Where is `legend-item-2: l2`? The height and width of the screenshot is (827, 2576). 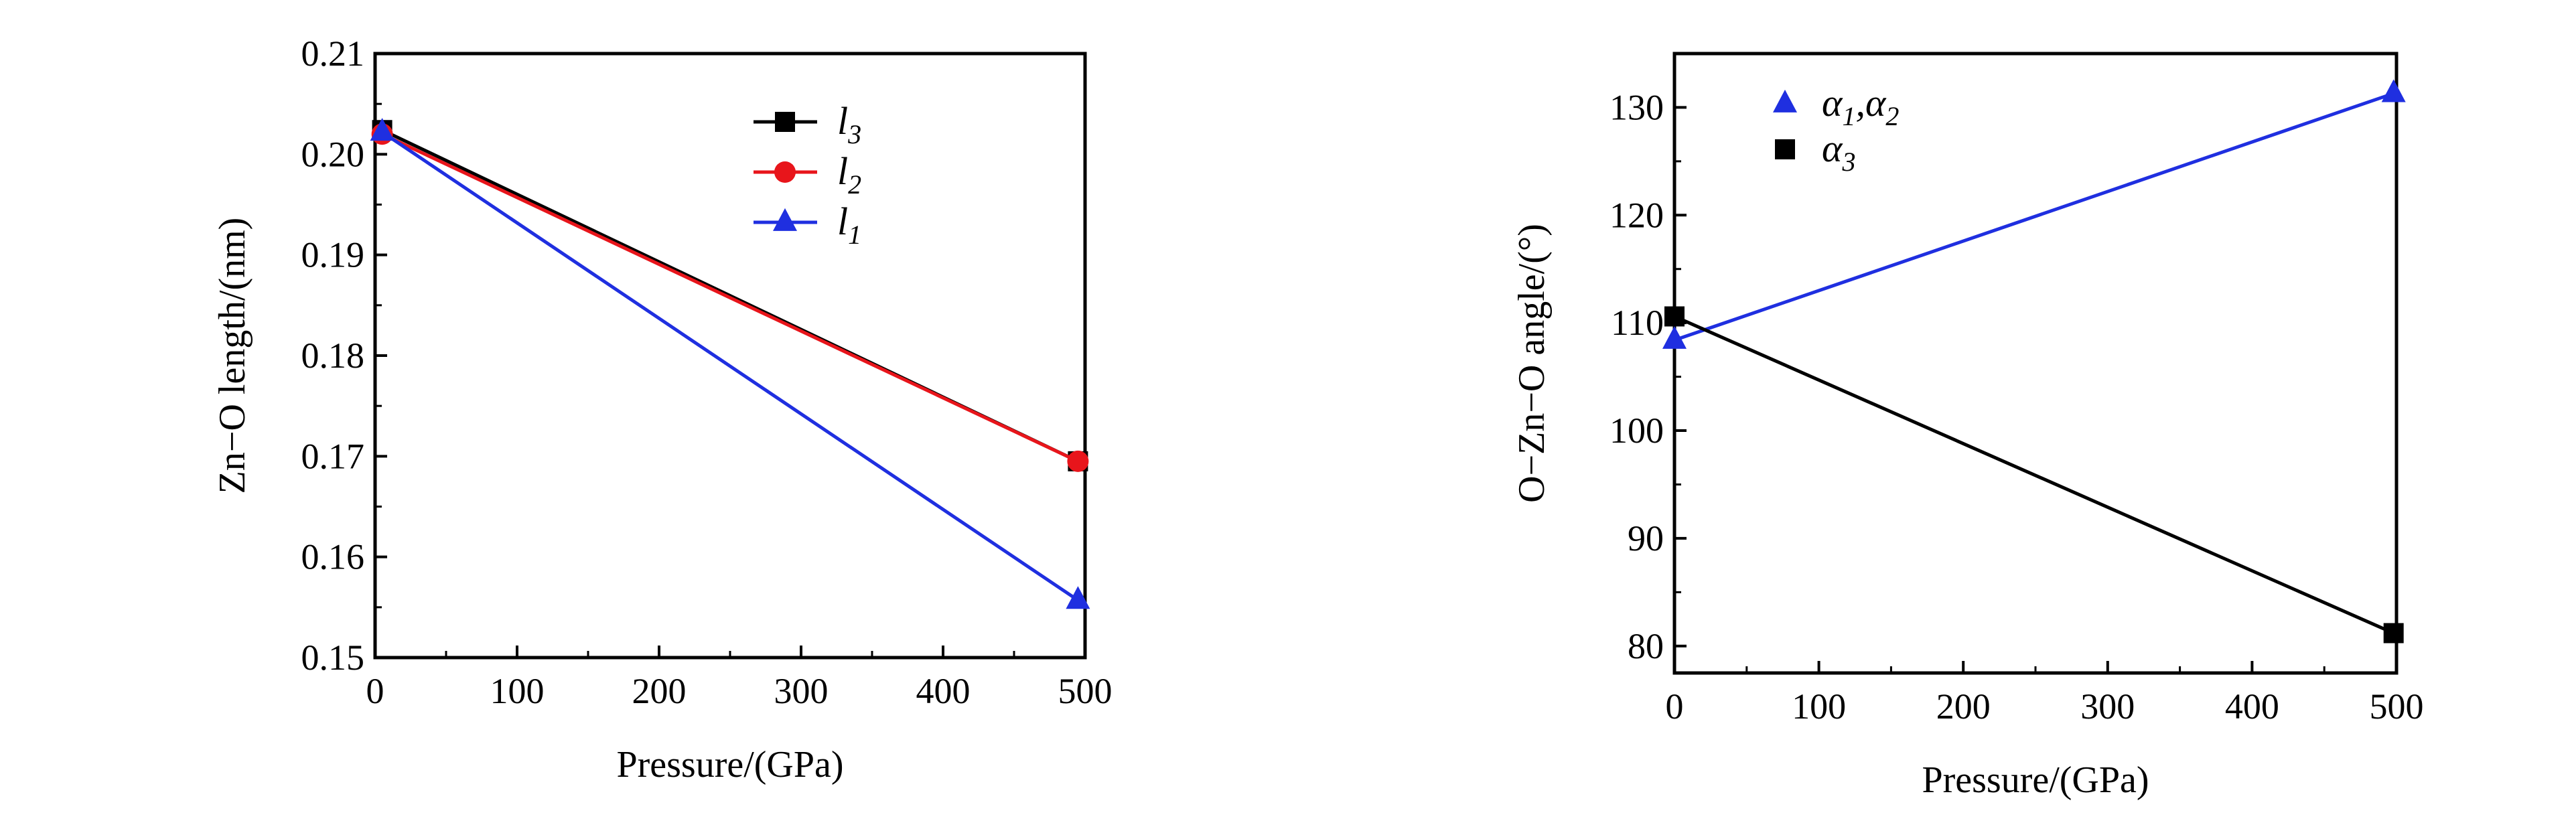
legend-item-2: l2 is located at coordinates (807, 174).